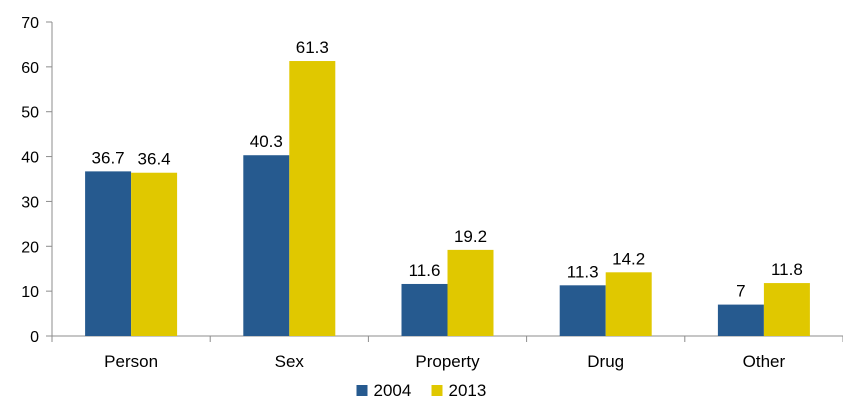 The image size is (843, 405). Describe the element at coordinates (628, 304) in the screenshot. I see `bar-2013-drug` at that location.